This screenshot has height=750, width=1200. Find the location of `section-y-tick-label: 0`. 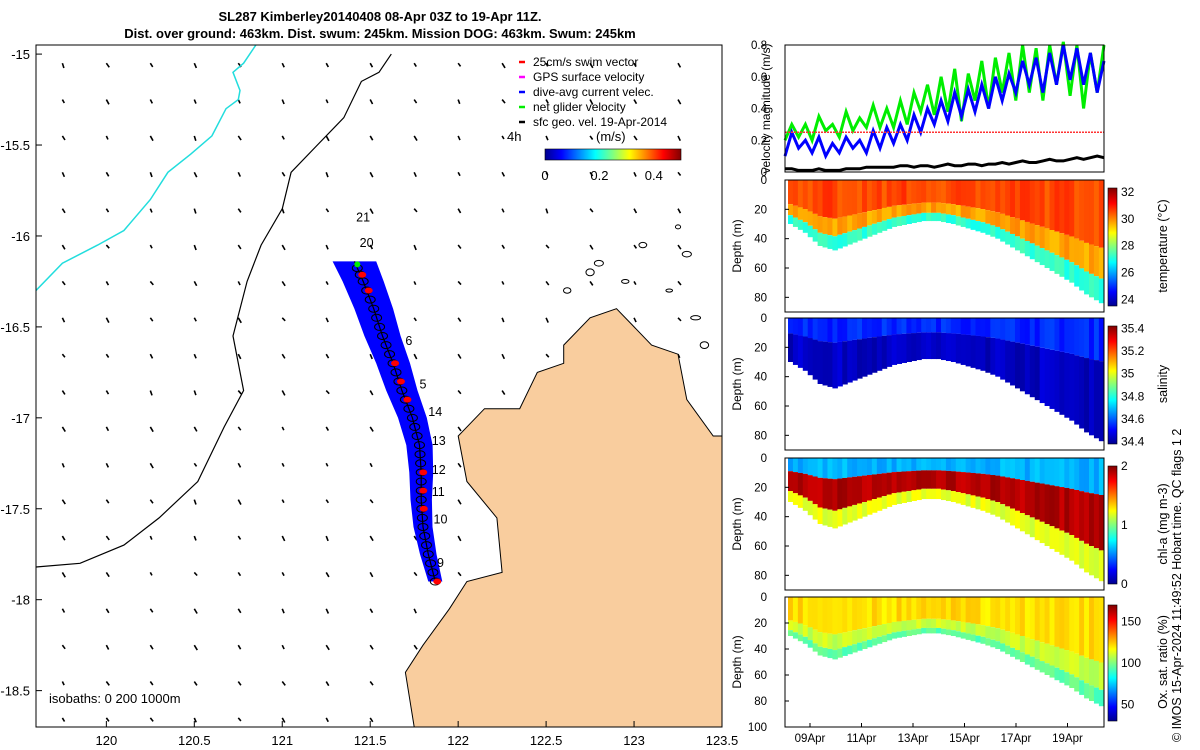

section-y-tick-label: 0 is located at coordinates (764, 319).